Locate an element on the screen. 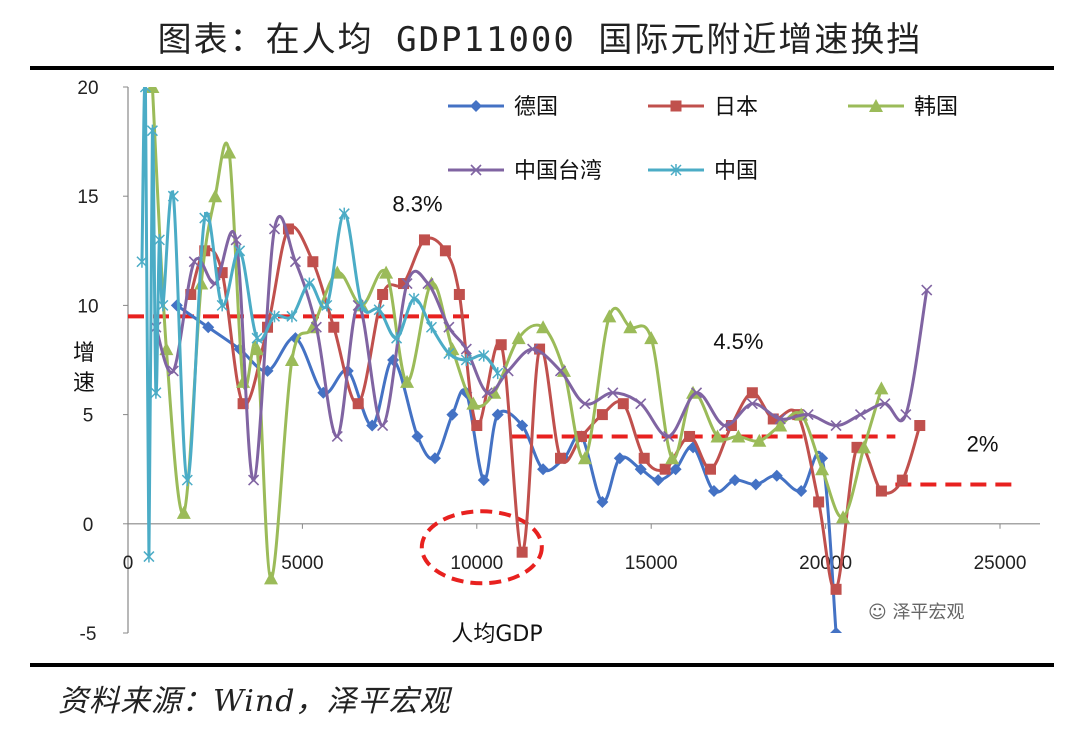 This screenshot has width=1080, height=739. highlight-circle is located at coordinates (481, 547).